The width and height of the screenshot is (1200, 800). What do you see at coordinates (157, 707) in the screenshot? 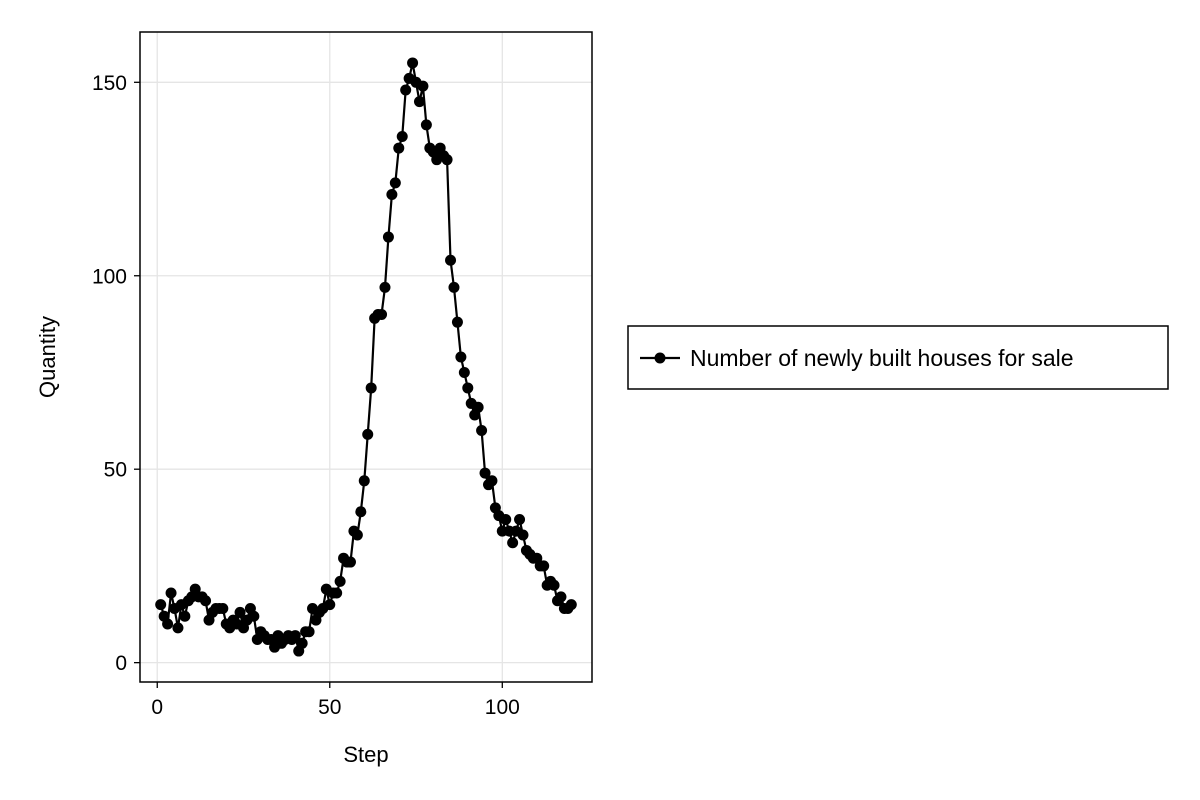
I see `x-tick-label: 0` at bounding box center [157, 707].